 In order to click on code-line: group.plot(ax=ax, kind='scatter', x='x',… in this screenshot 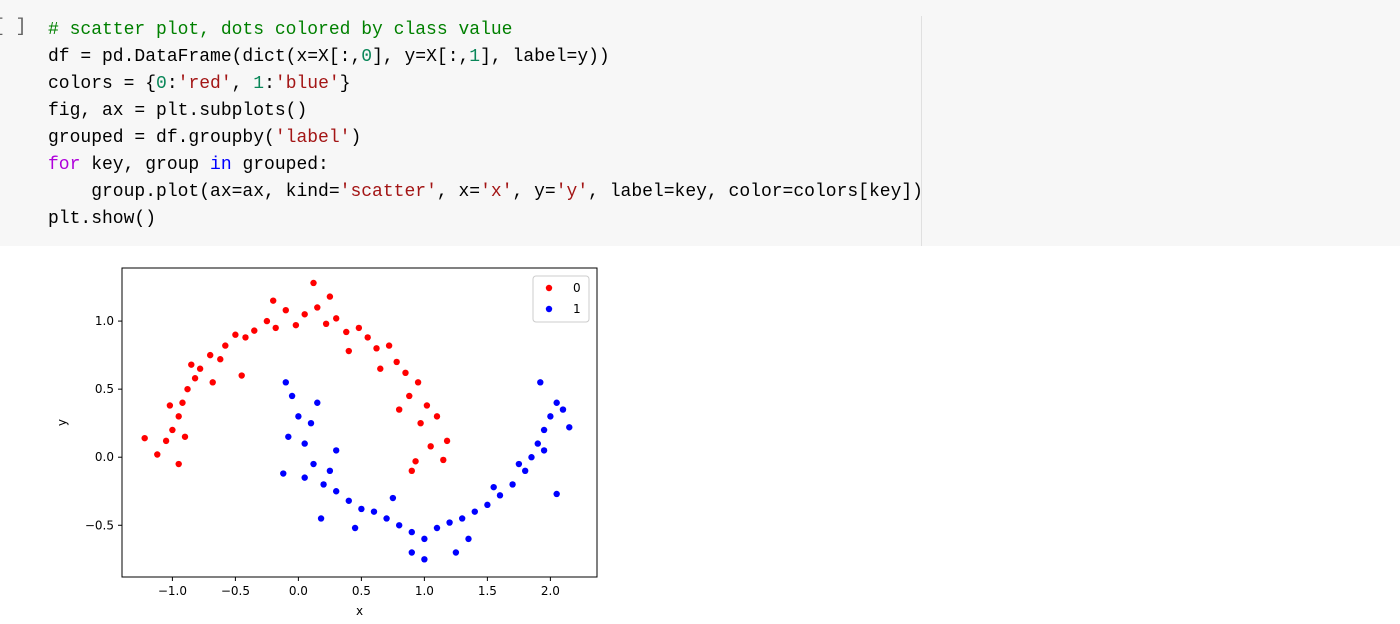, I will do `click(485, 192)`.